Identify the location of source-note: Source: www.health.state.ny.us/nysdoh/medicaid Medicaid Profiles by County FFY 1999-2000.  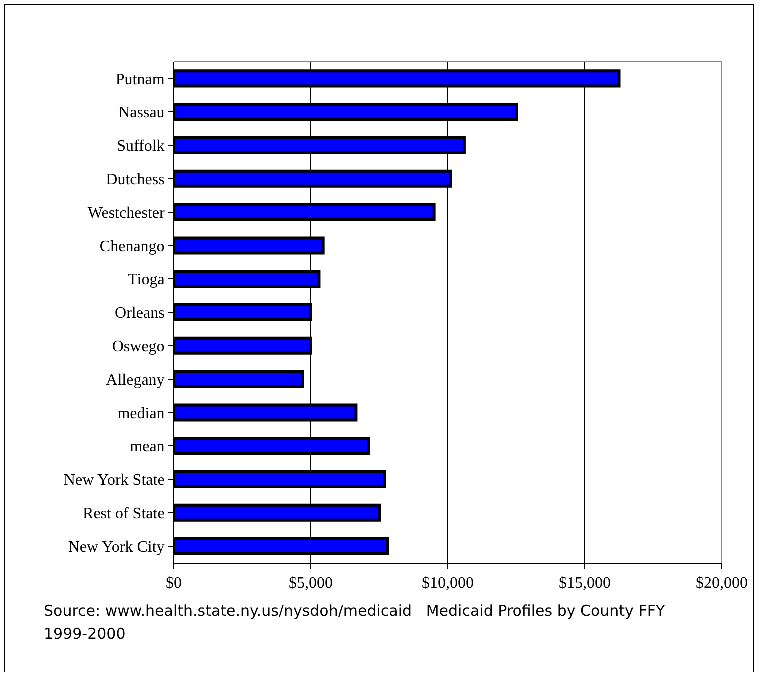
(355, 623).